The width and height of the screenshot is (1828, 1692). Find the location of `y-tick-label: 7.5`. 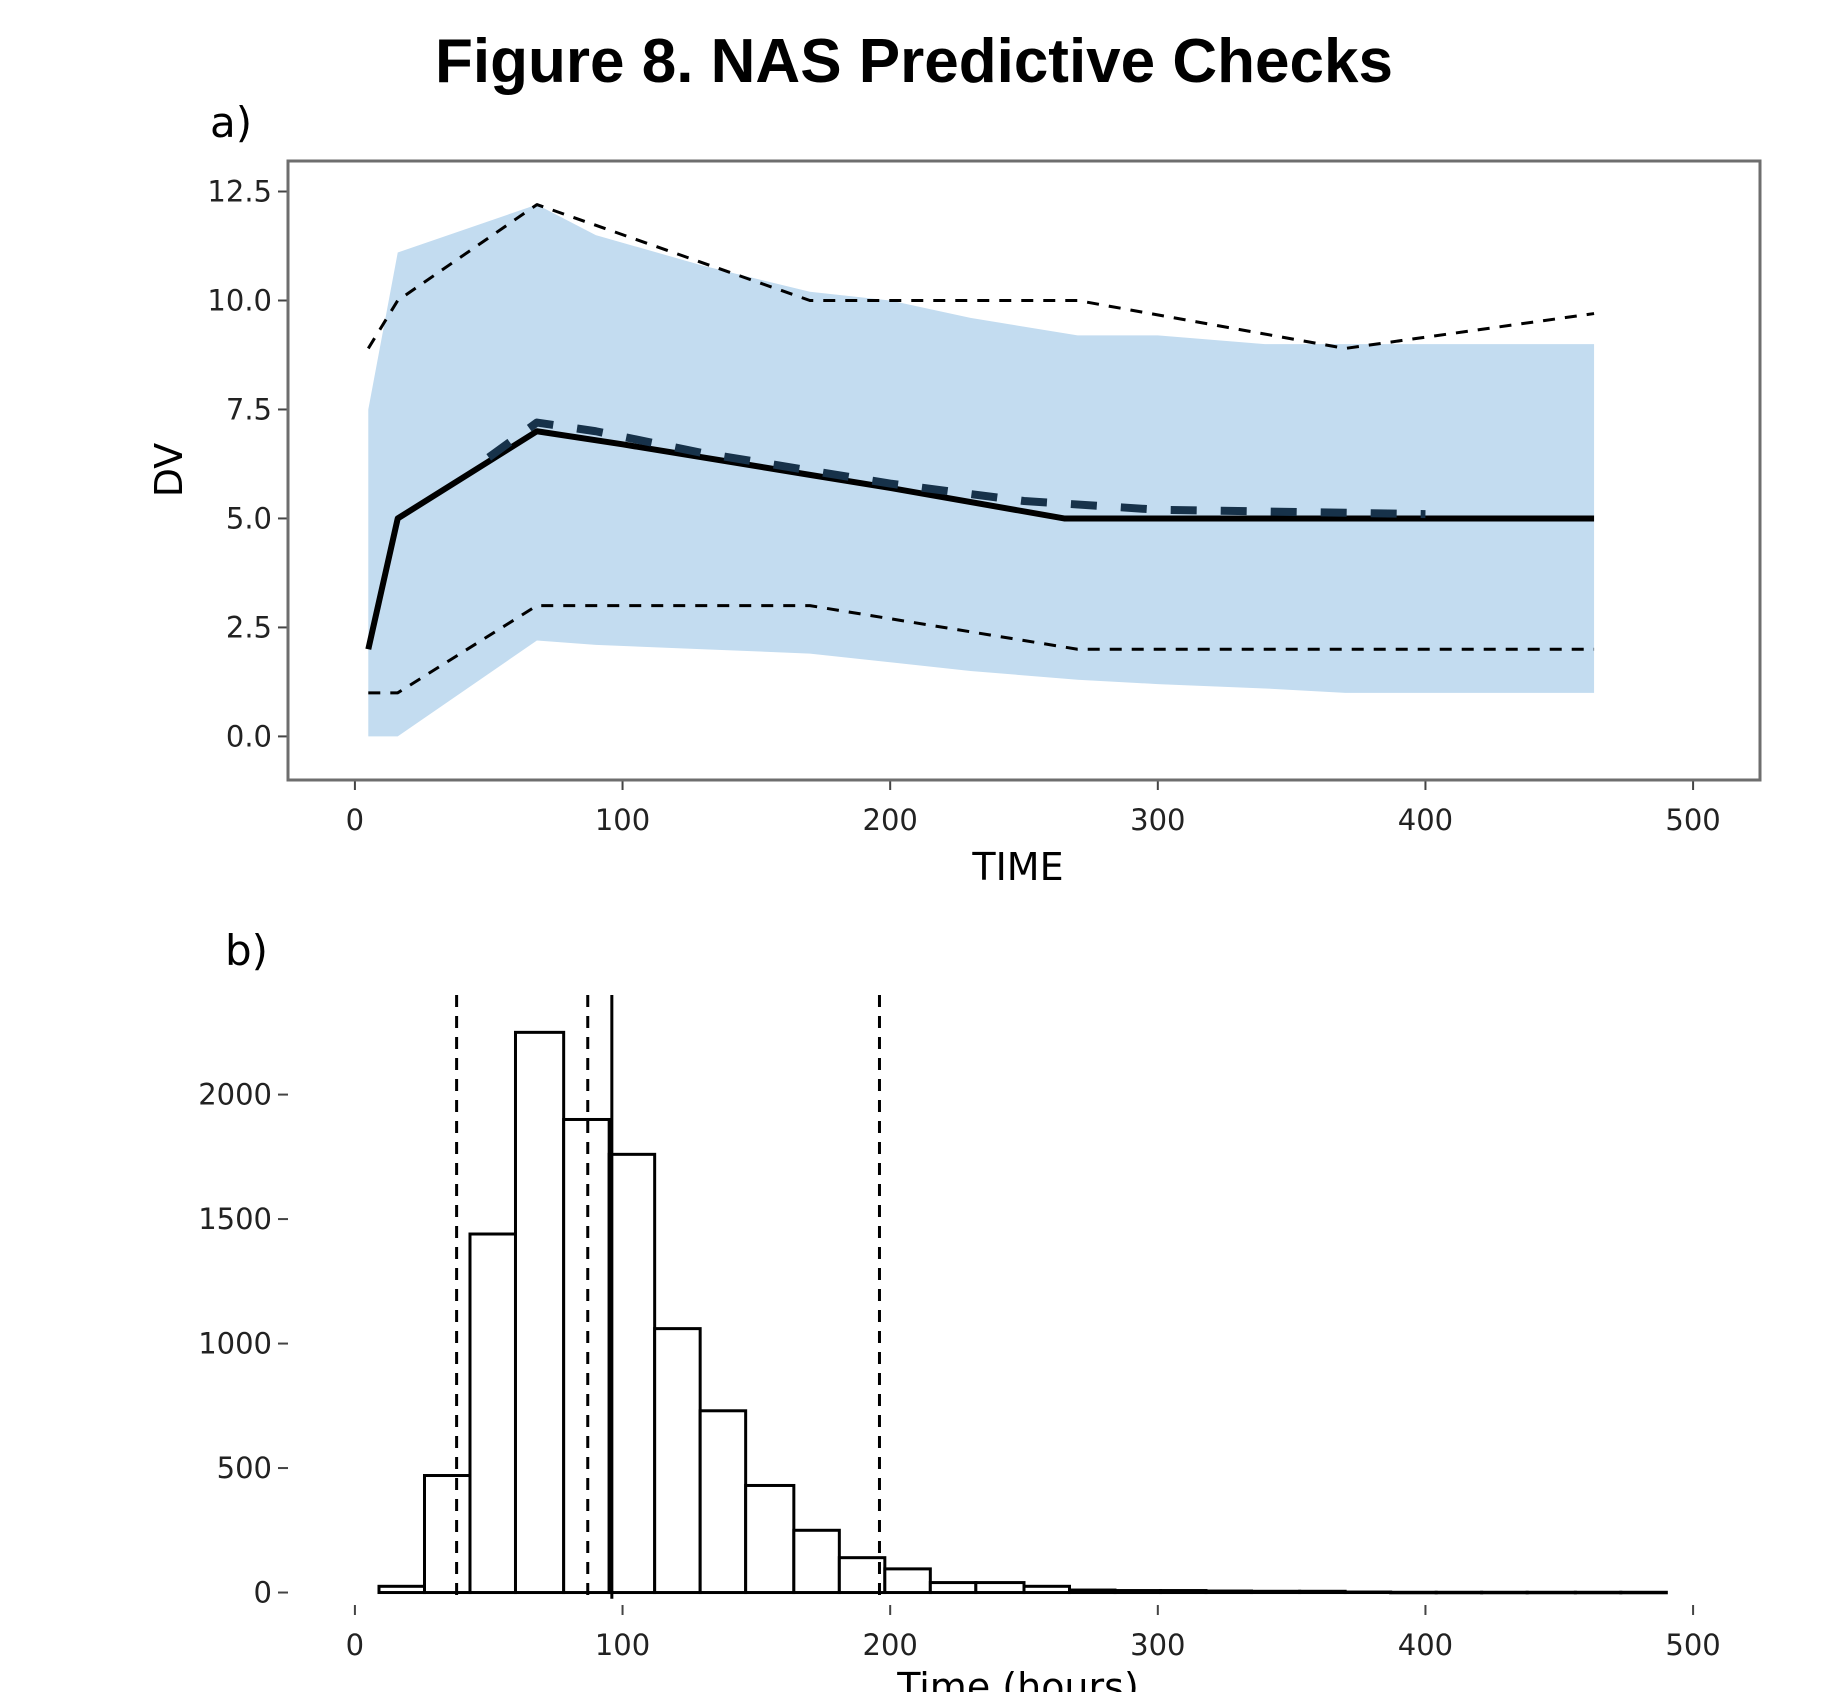

y-tick-label: 7.5 is located at coordinates (249, 409).